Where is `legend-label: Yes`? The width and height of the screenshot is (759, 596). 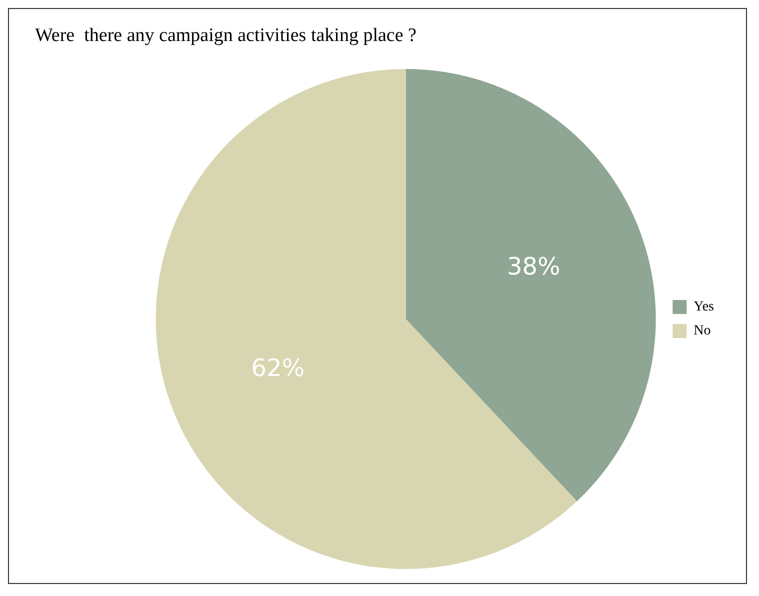 legend-label: Yes is located at coordinates (704, 307).